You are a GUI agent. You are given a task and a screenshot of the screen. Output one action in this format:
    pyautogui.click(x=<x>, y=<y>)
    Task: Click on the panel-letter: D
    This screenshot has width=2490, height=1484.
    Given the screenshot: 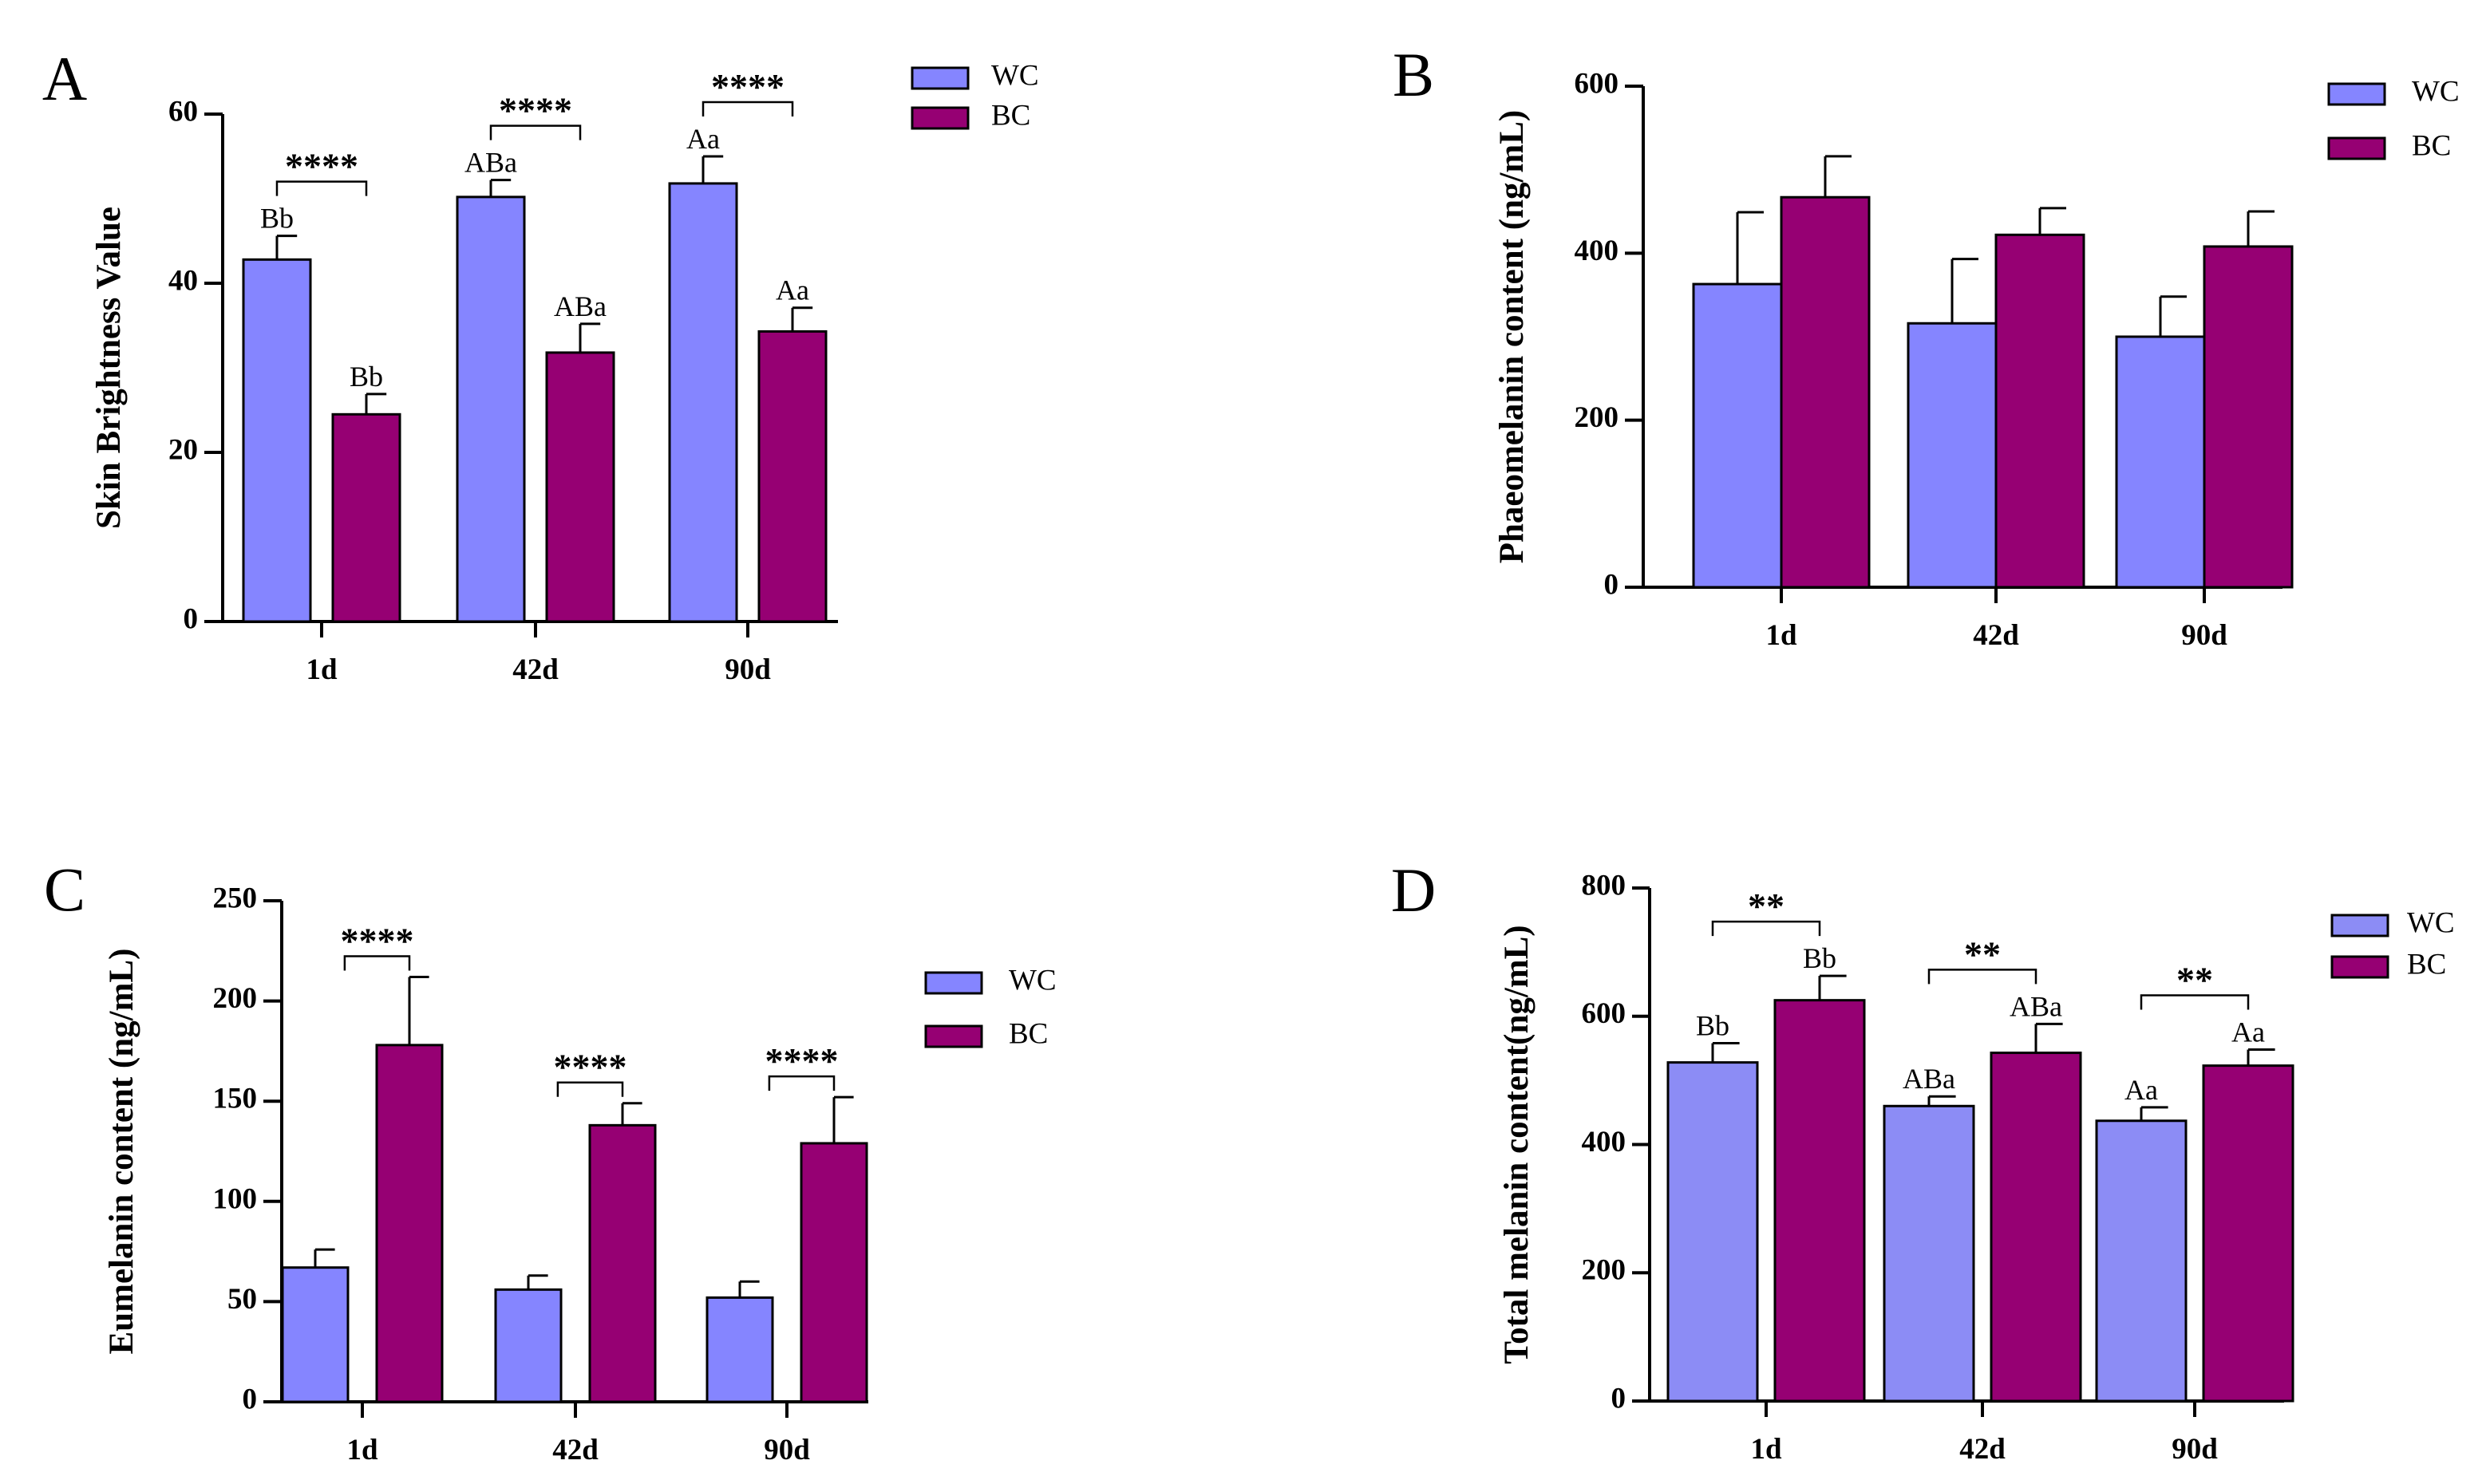 What is the action you would take?
    pyautogui.click(x=1414, y=890)
    